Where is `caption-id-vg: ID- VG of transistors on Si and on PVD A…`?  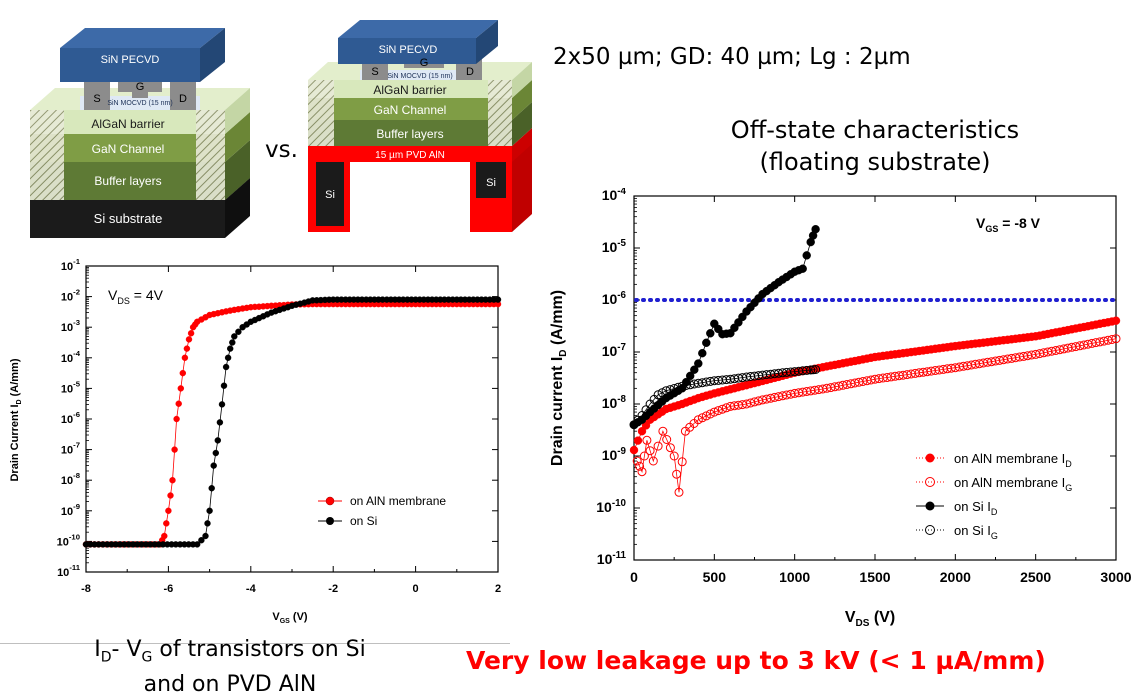 caption-id-vg: ID- VG of transistors on Si and on PVD A… is located at coordinates (230, 667).